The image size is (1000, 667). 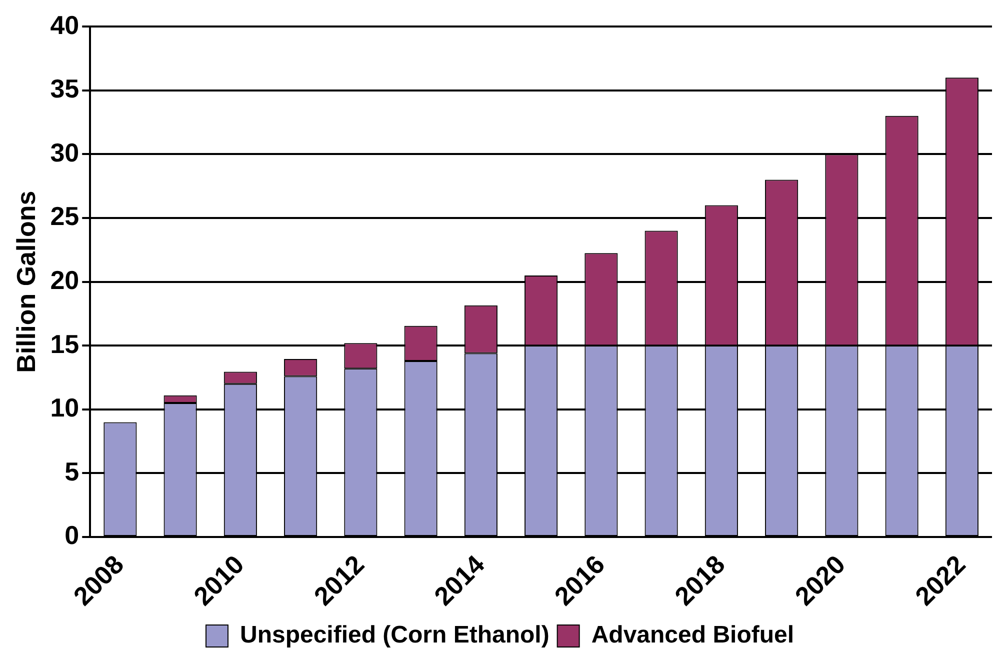 I want to click on y-axis-title: Billion Gallons, so click(x=25, y=281).